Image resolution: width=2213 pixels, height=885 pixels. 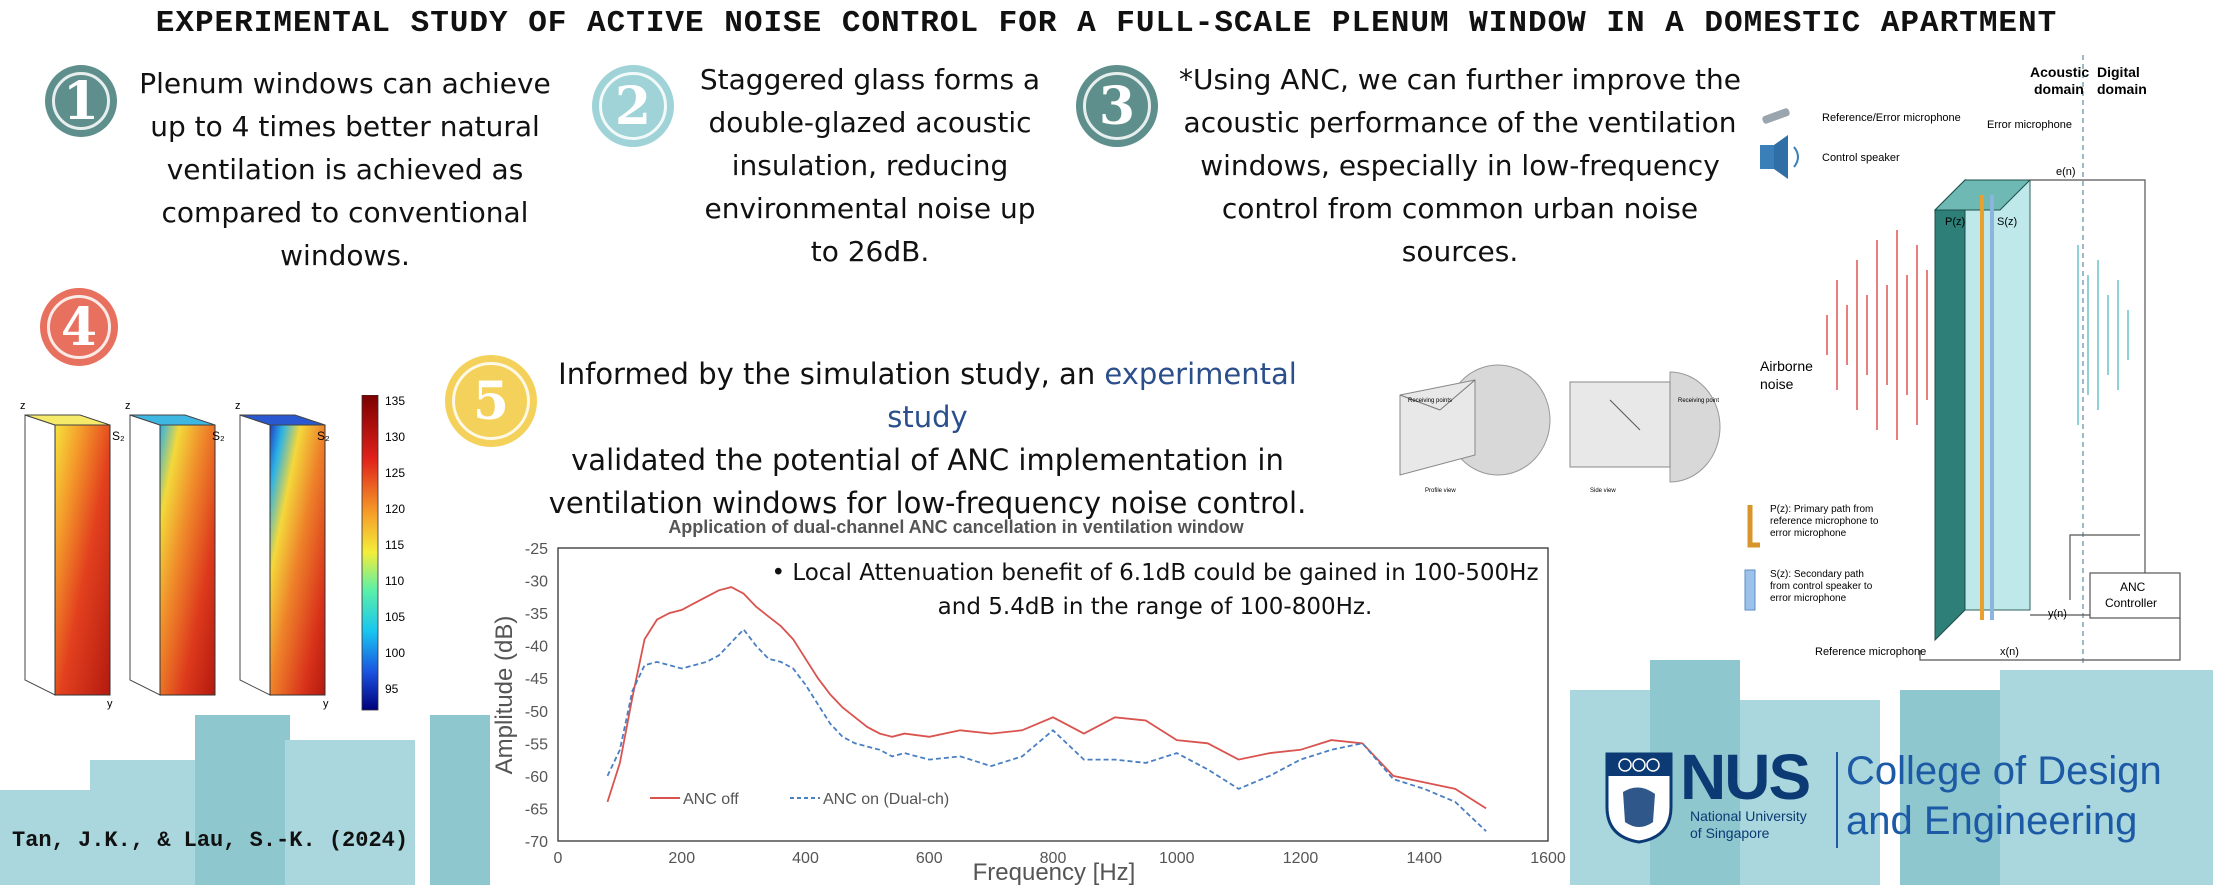 What do you see at coordinates (1748, 824) in the screenshot?
I see `nus-subtitle: National University of Singapore` at bounding box center [1748, 824].